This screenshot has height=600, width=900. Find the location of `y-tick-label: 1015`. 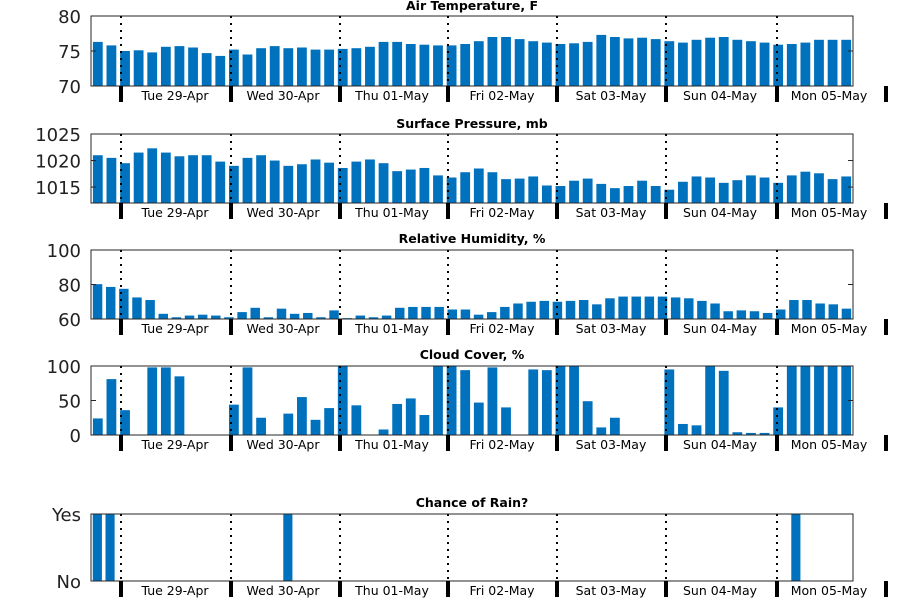

y-tick-label: 1015 is located at coordinates (58, 188).